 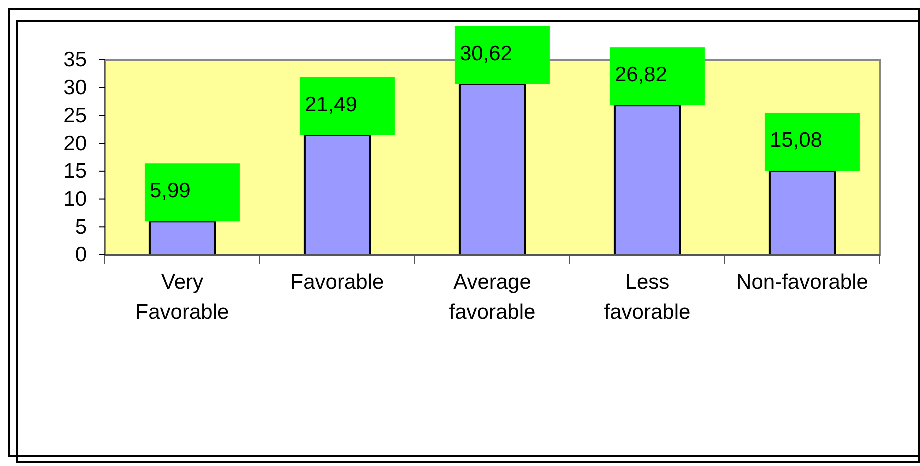 What do you see at coordinates (796, 140) in the screenshot?
I see `data-label: 15,08` at bounding box center [796, 140].